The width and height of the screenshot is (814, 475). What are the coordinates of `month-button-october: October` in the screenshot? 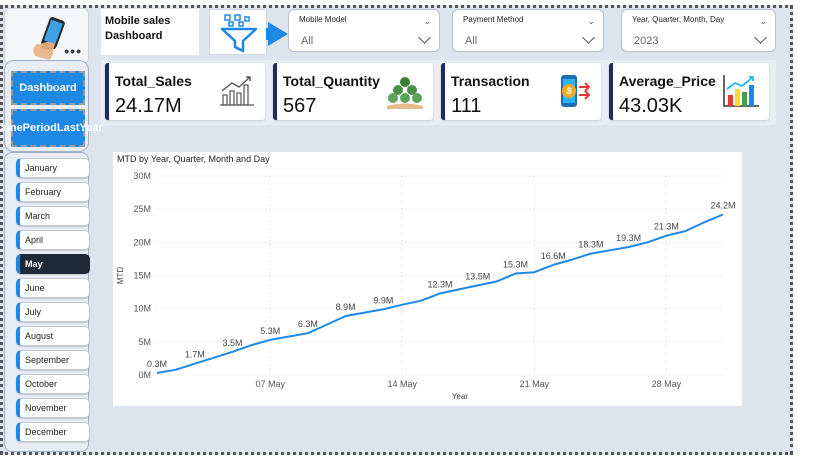 It's located at (53, 384).